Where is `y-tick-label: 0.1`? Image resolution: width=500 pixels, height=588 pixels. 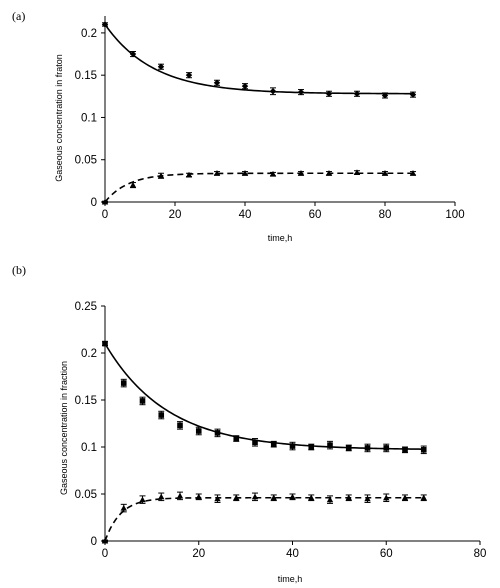 y-tick-label: 0.1 is located at coordinates (89, 118).